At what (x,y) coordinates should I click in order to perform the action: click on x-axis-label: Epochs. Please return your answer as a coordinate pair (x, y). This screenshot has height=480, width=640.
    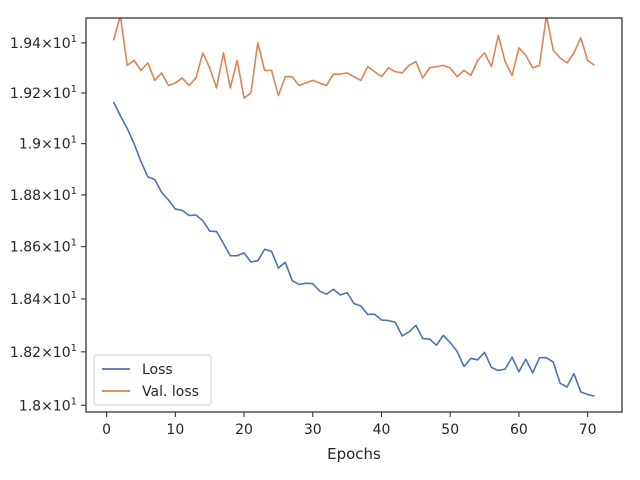
    Looking at the image, I should click on (354, 454).